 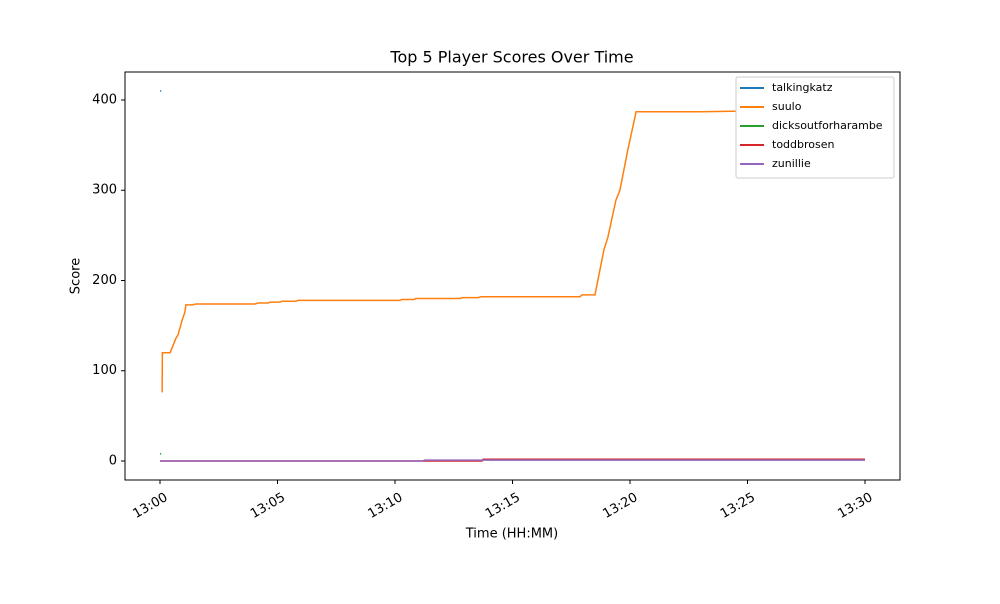 What do you see at coordinates (104, 370) in the screenshot?
I see `y-tick-label: 100` at bounding box center [104, 370].